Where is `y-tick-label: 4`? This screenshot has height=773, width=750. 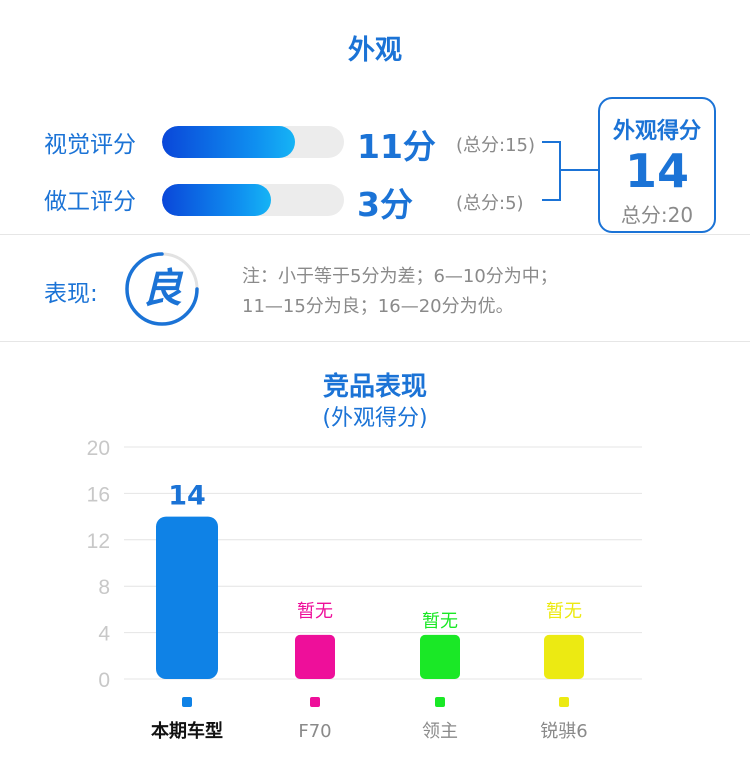 y-tick-label: 4 is located at coordinates (104, 634).